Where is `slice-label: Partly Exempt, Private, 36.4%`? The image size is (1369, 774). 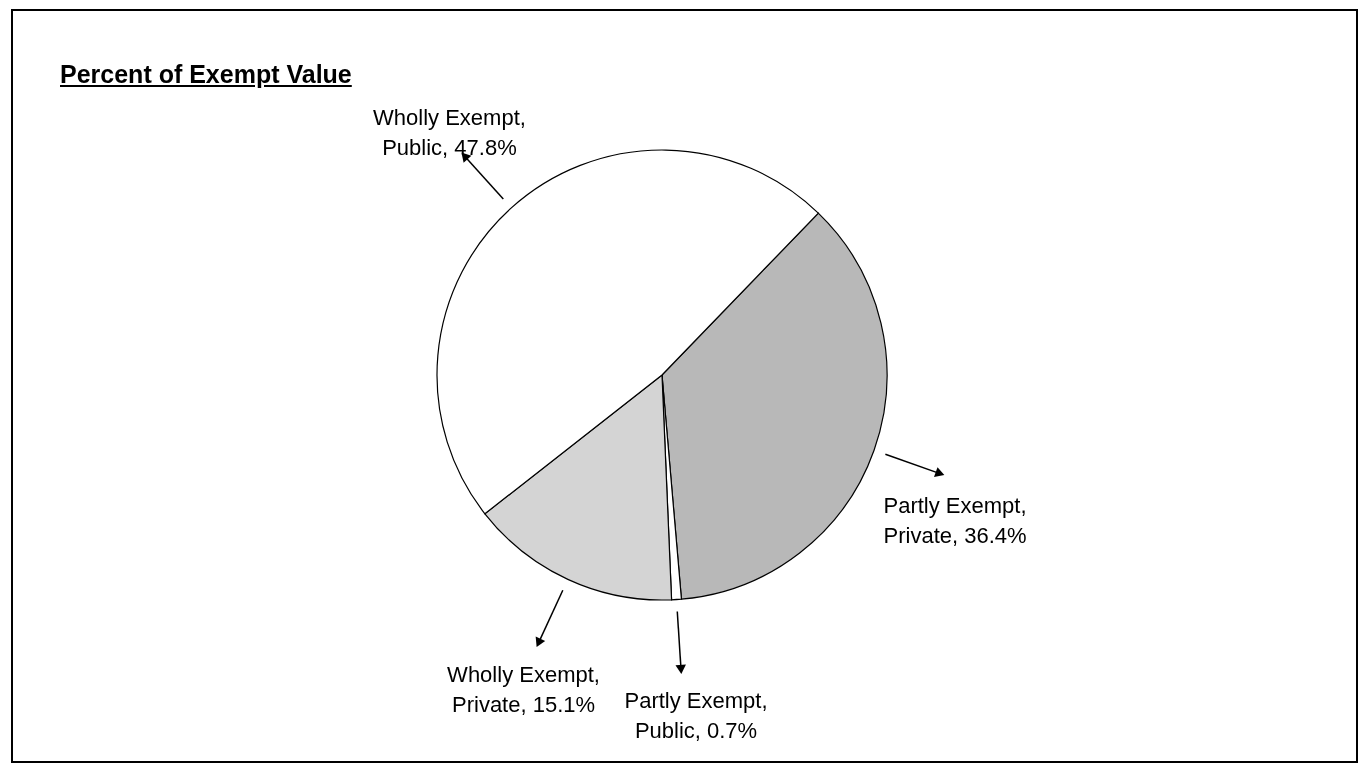 slice-label: Partly Exempt, Private, 36.4% is located at coordinates (955, 520).